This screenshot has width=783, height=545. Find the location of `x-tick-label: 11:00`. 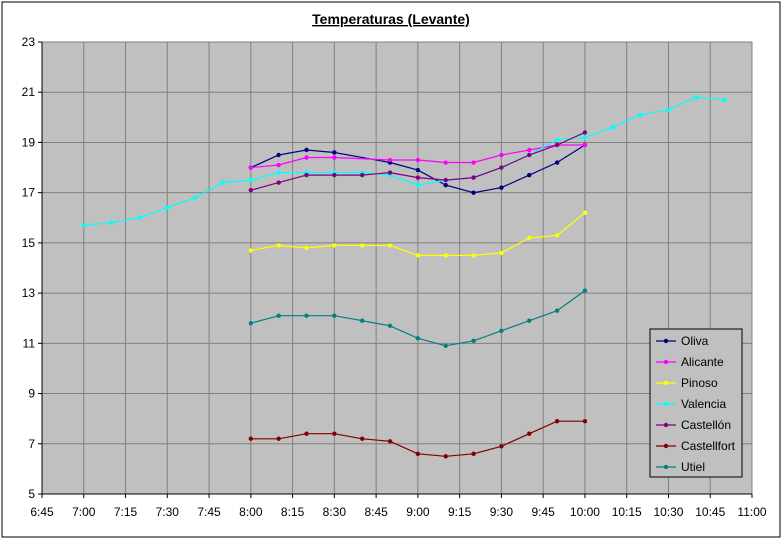

x-tick-label: 11:00 is located at coordinates (751, 512).